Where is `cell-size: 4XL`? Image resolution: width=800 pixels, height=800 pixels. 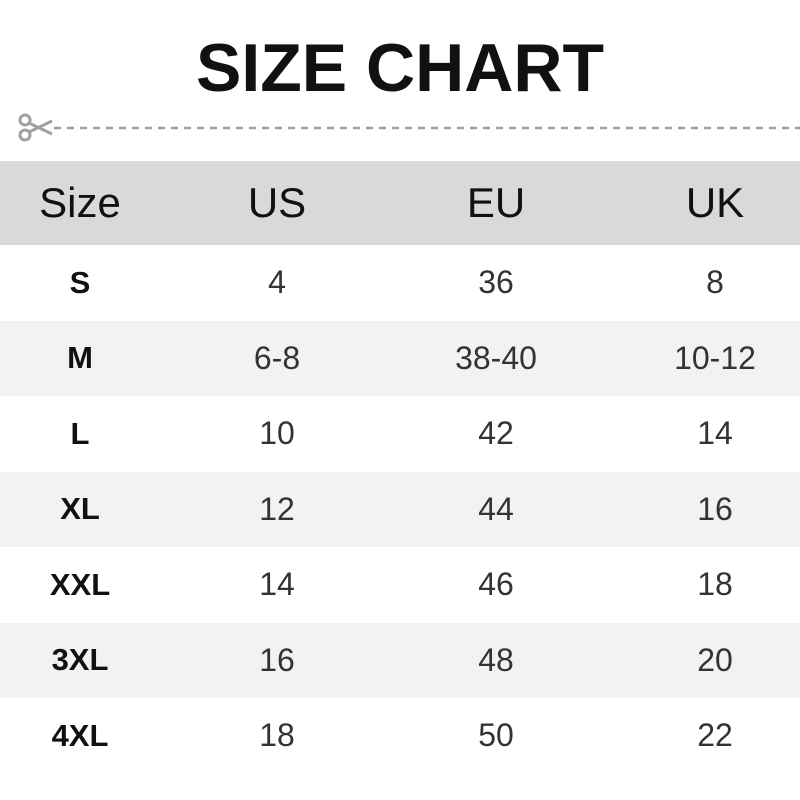
cell-size: 4XL is located at coordinates (80, 735).